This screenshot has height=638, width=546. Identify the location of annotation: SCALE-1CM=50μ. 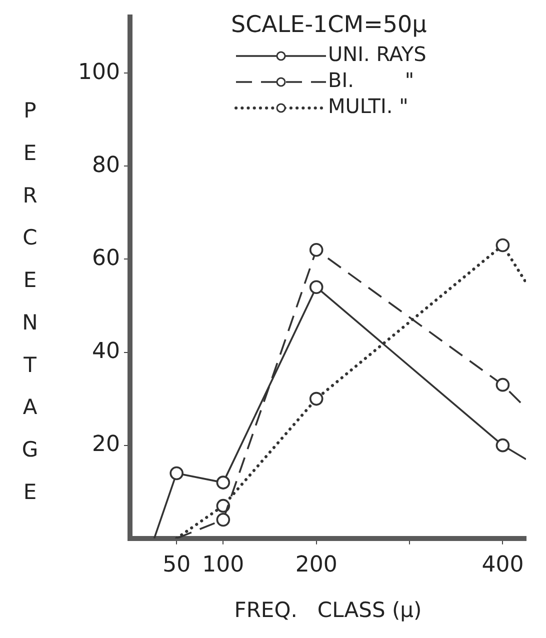
(329, 25).